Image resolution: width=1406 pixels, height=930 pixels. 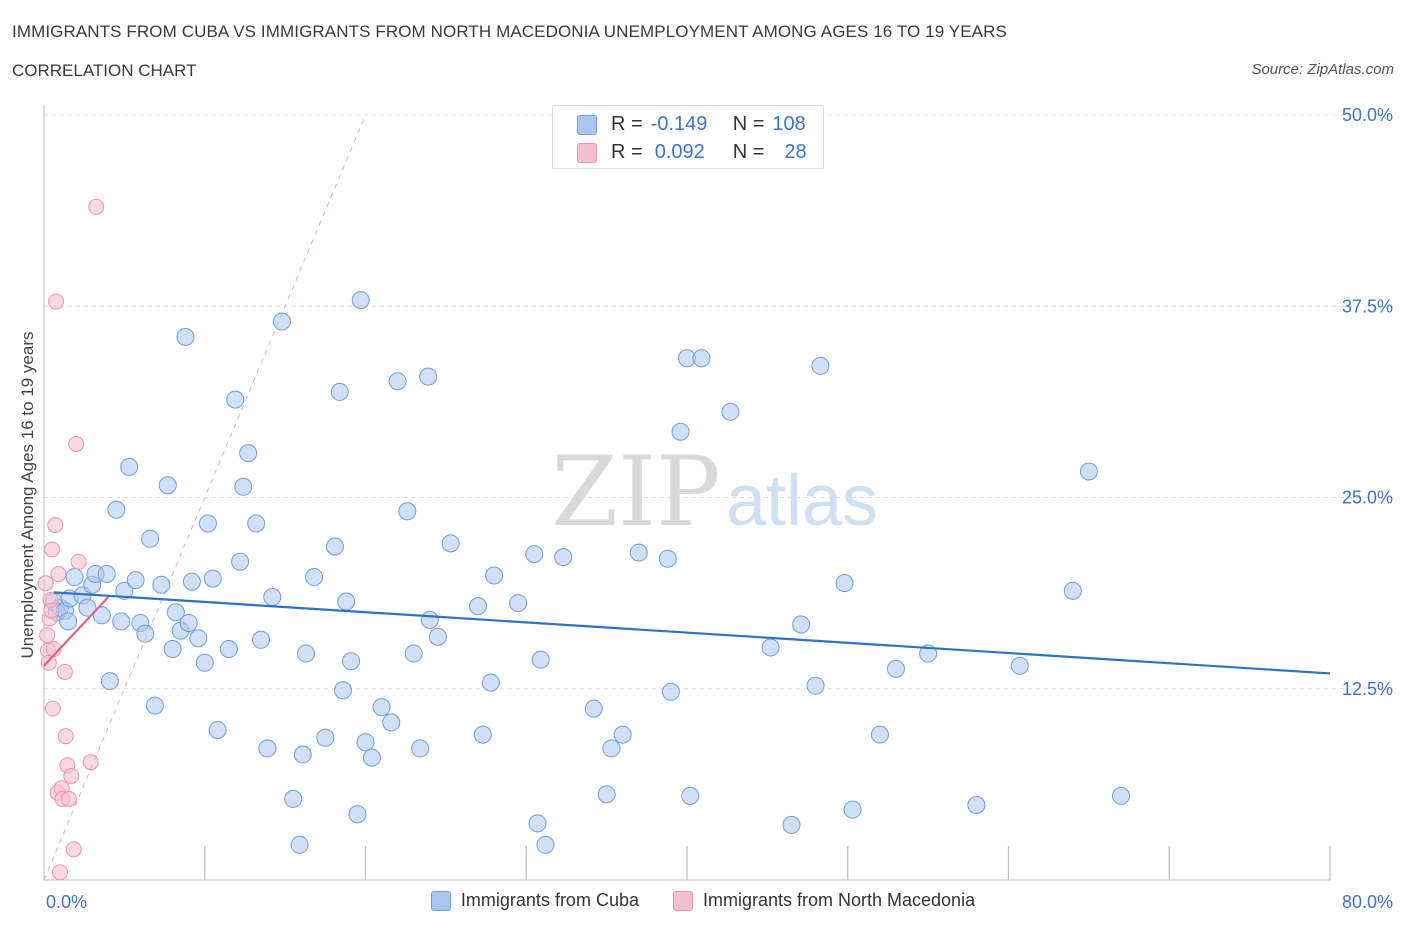 I want to click on trend-lines, so click(x=687, y=633).